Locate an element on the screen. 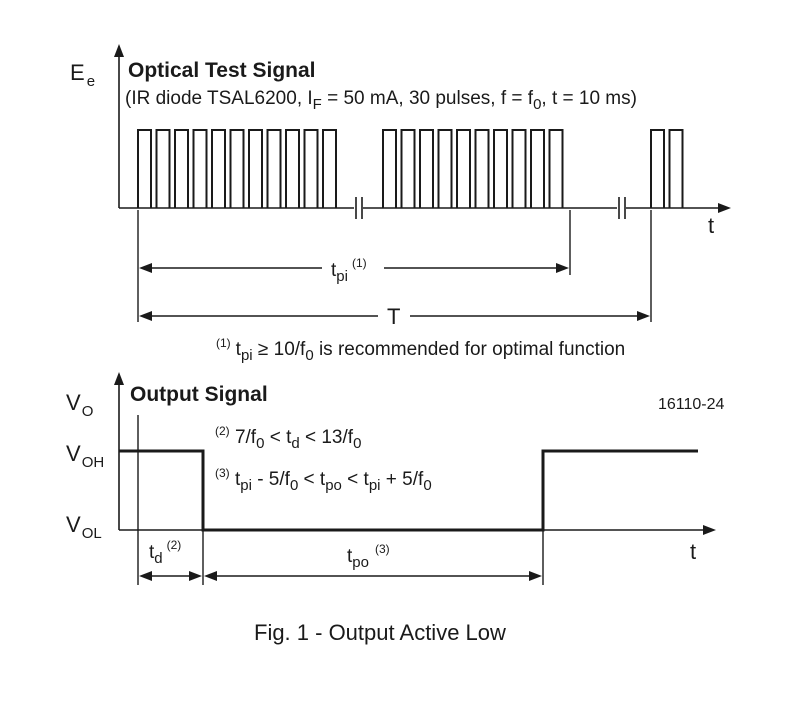 This screenshot has height=718, width=793. period-label: T is located at coordinates (393, 316).